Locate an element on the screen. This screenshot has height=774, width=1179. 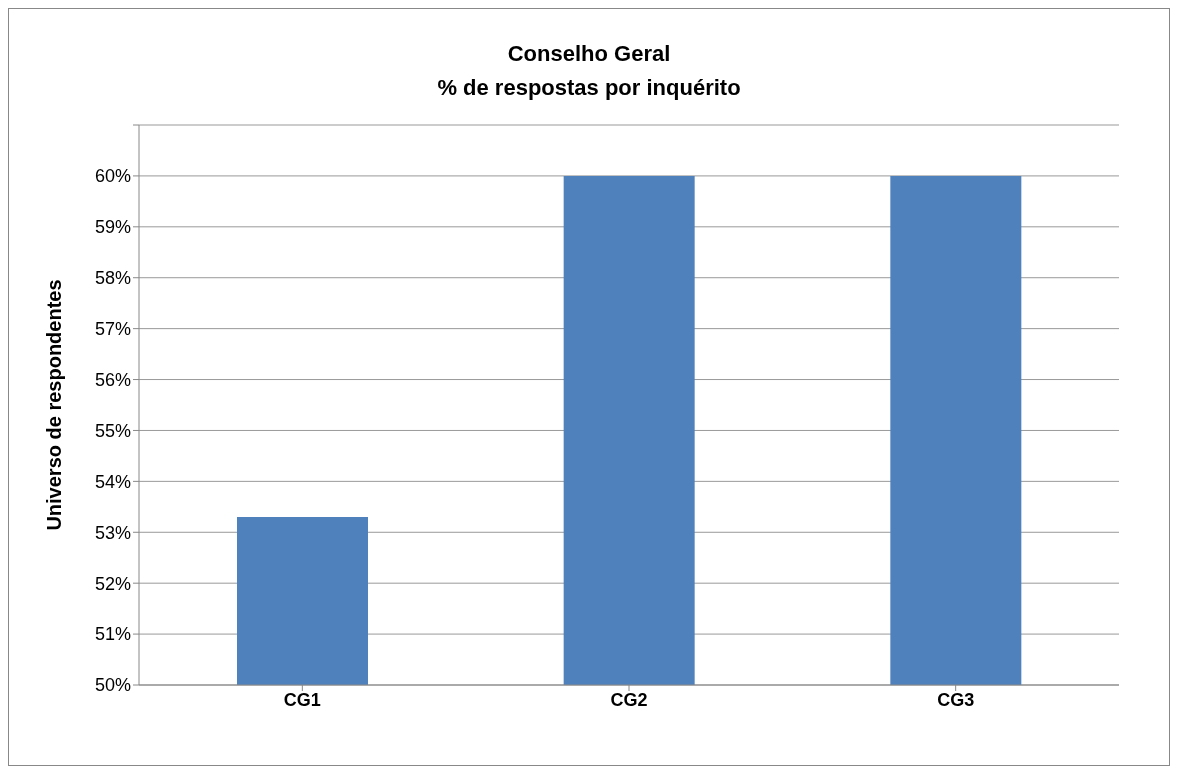
y-tick-label: 55% is located at coordinates (112, 430).